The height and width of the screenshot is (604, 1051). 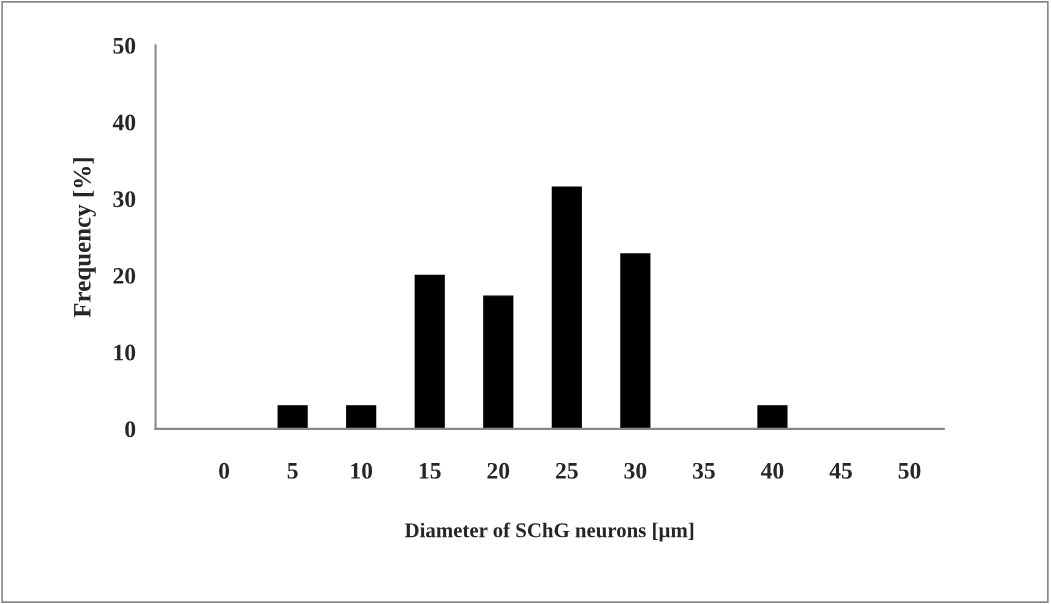 I want to click on x-tick-label: 0, so click(x=224, y=470).